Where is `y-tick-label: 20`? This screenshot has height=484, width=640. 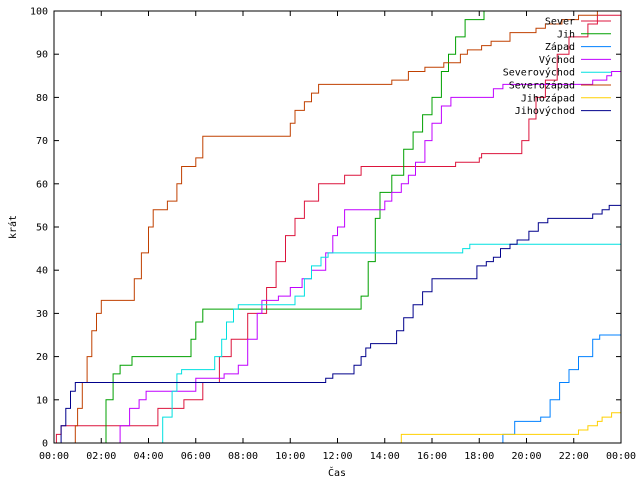 y-tick-label: 20 is located at coordinates (42, 357).